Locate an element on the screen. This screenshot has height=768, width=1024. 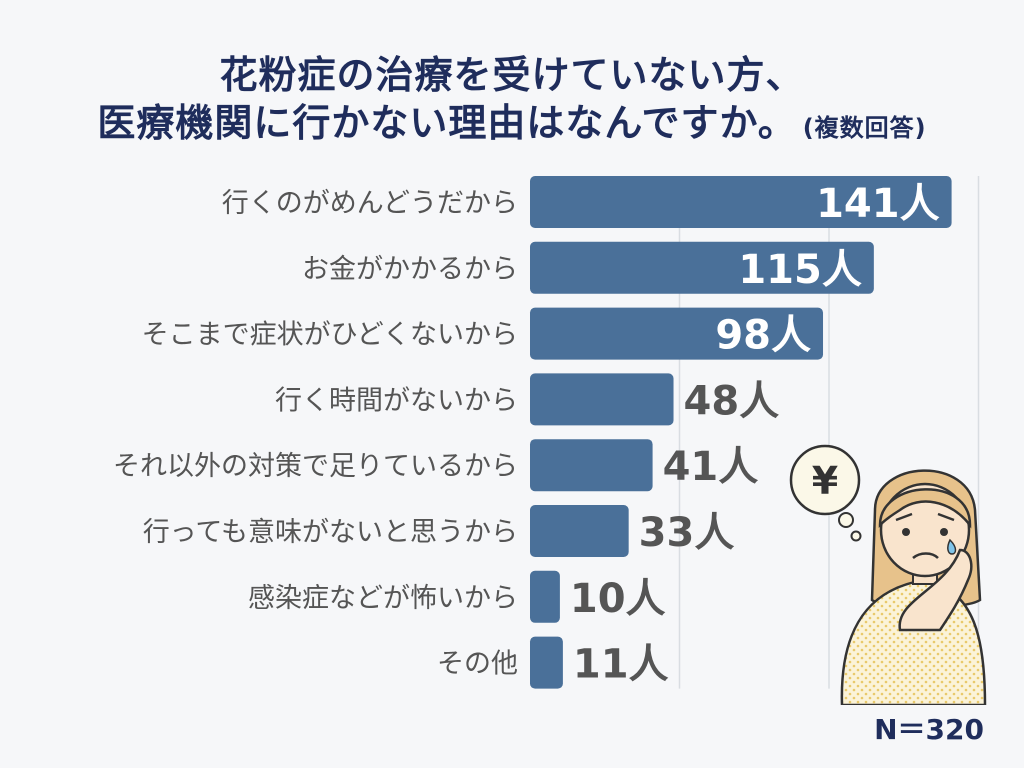
value-label: 41人 is located at coordinates (711, 467).